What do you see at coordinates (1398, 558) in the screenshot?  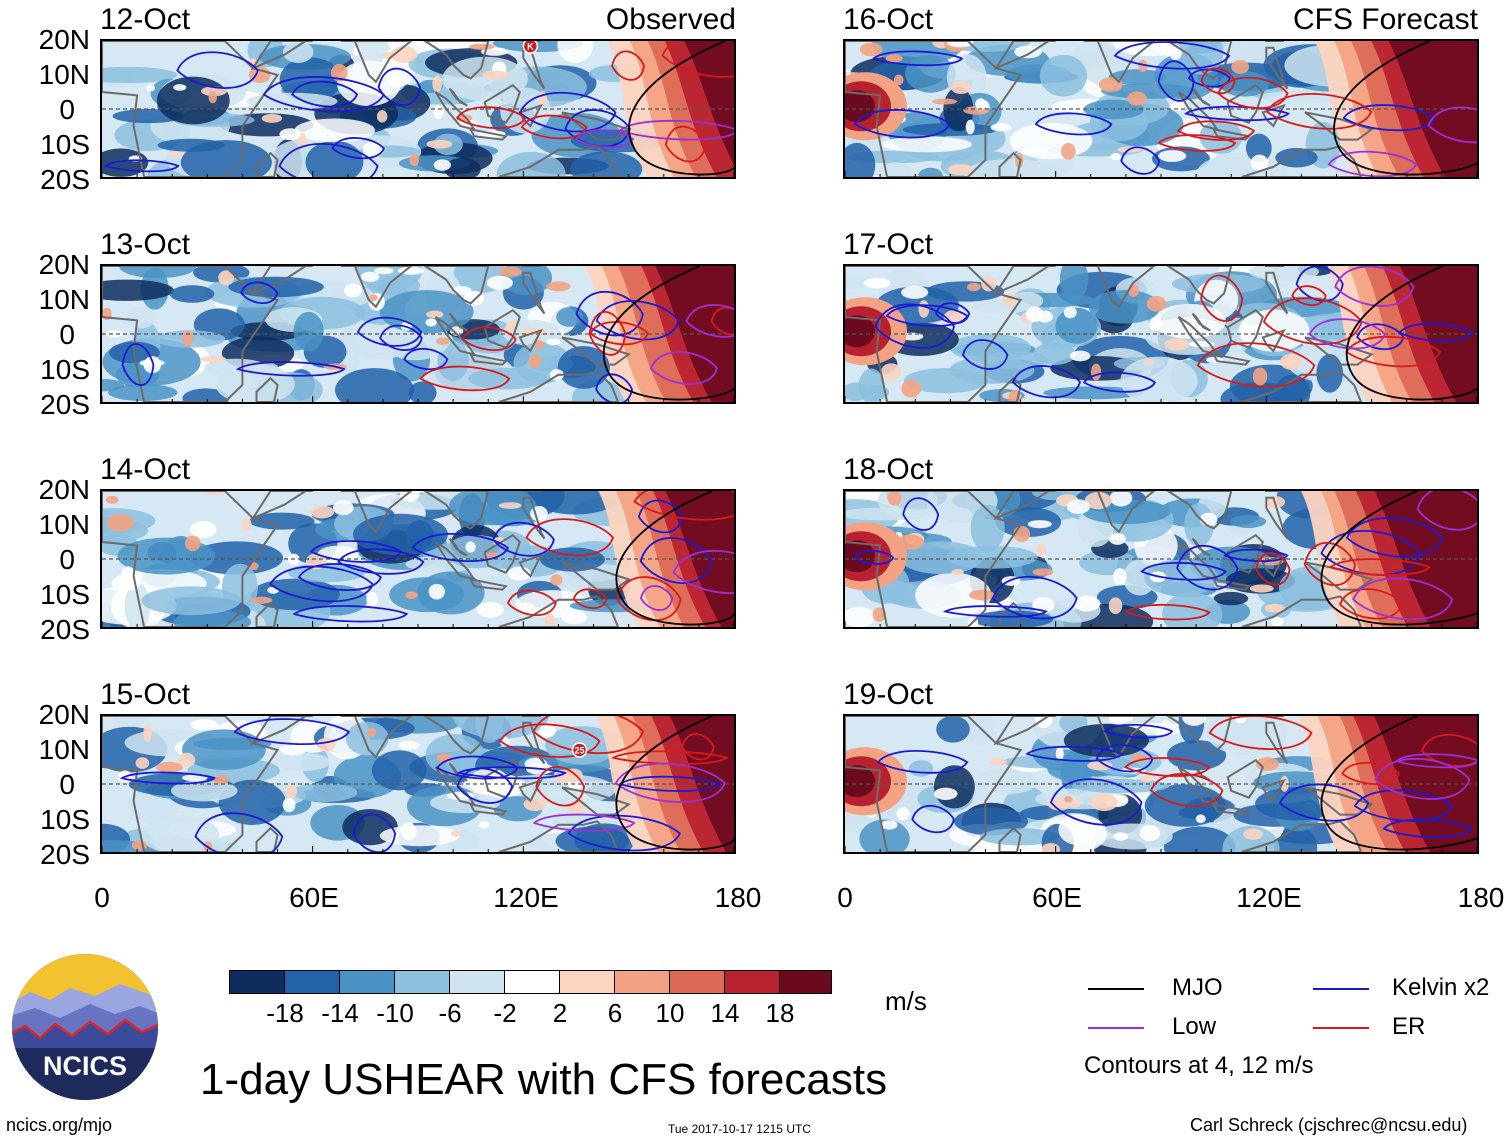 I see `mjo-contour` at bounding box center [1398, 558].